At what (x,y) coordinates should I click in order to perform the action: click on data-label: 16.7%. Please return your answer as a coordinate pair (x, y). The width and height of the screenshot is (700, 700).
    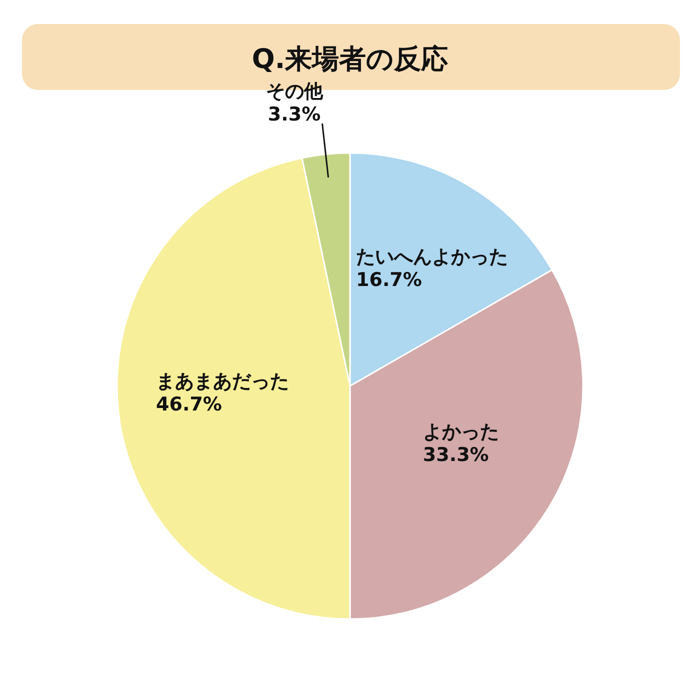
    Looking at the image, I should click on (389, 280).